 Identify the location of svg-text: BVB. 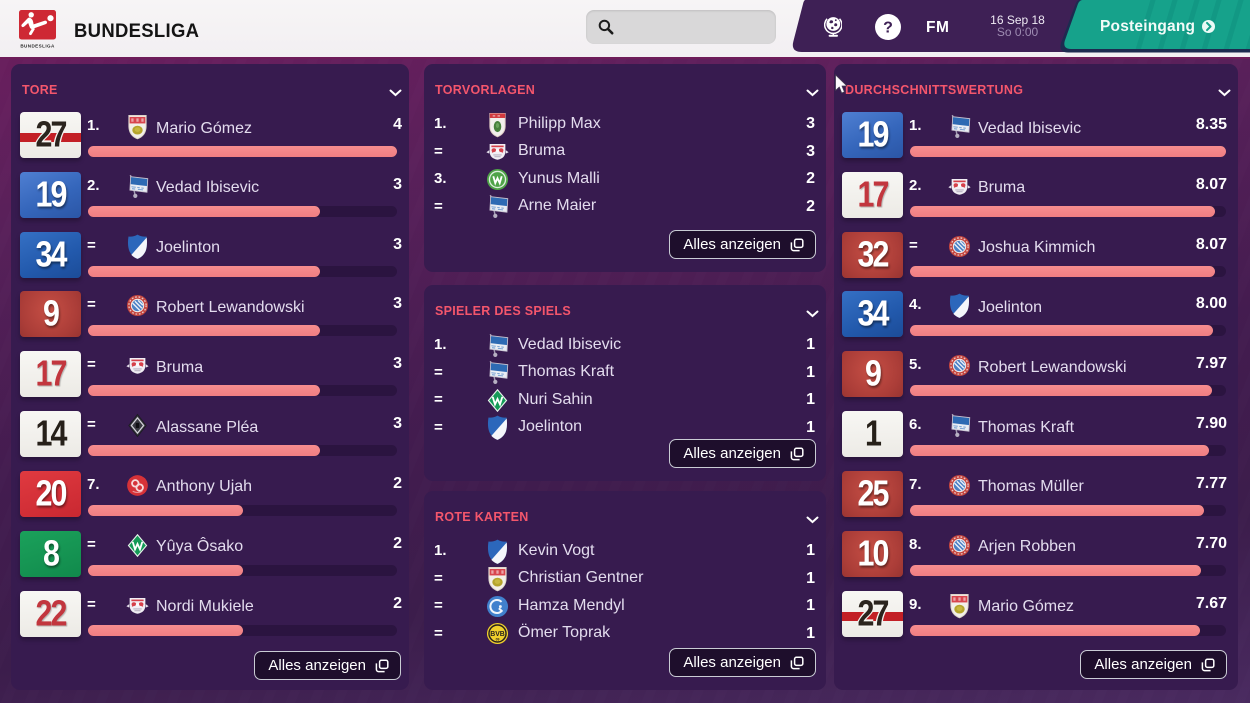
(497, 634).